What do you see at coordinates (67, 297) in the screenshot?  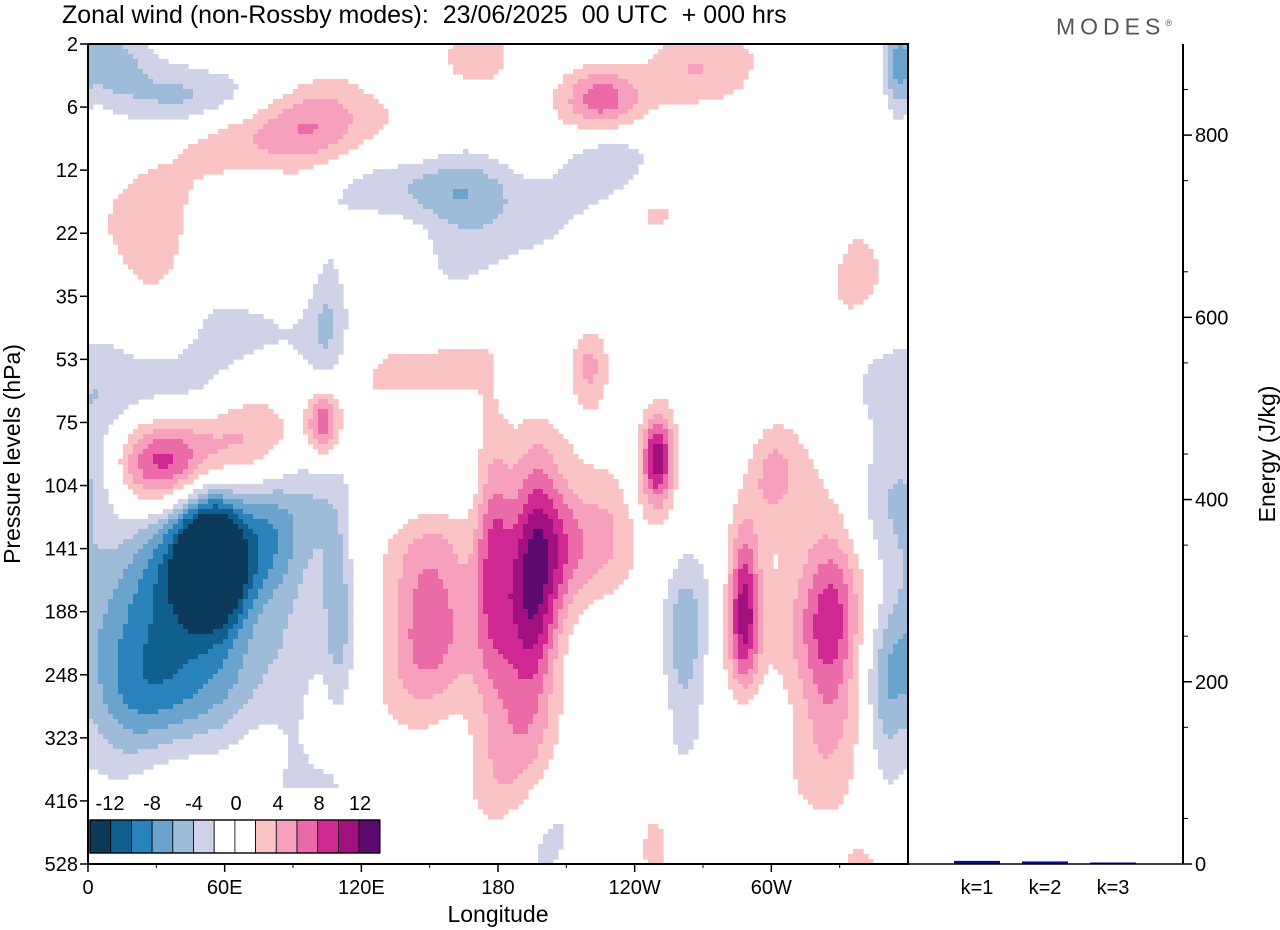 I see `y-tick-label: 35` at bounding box center [67, 297].